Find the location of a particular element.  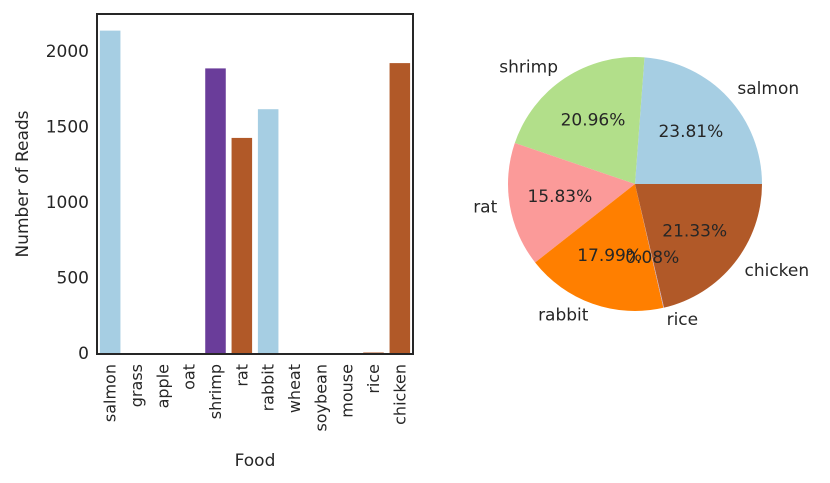

slice-rabbit is located at coordinates (599, 247).